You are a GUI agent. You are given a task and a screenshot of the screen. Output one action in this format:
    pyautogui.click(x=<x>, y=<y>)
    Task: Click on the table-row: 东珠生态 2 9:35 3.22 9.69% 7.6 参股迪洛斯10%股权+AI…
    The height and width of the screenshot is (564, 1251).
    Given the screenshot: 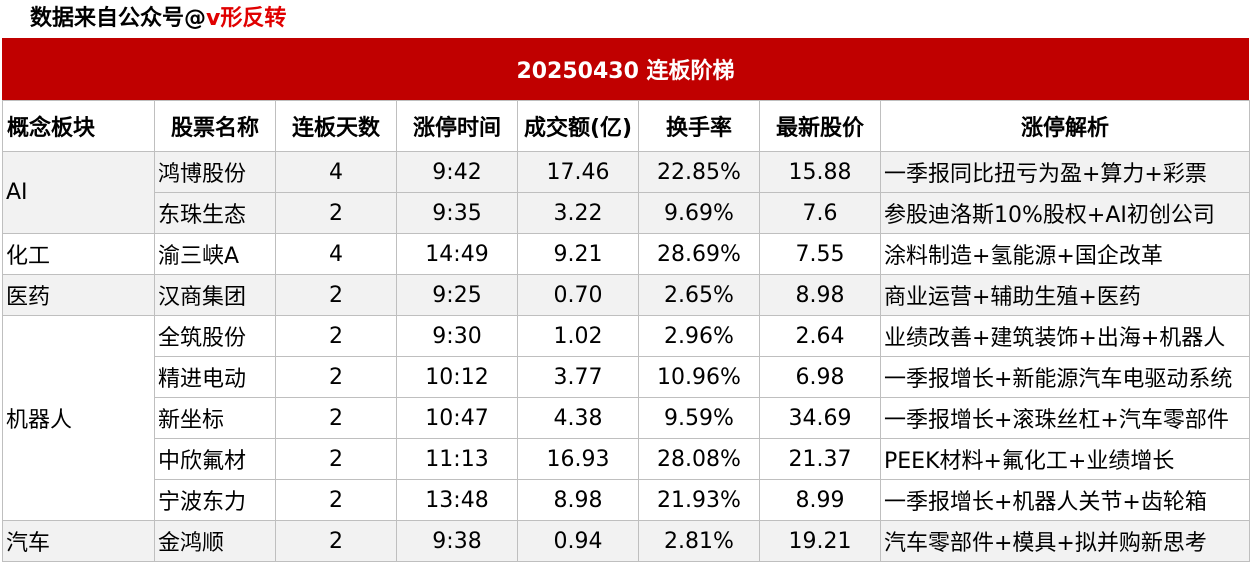 What is the action you would take?
    pyautogui.click(x=626, y=213)
    